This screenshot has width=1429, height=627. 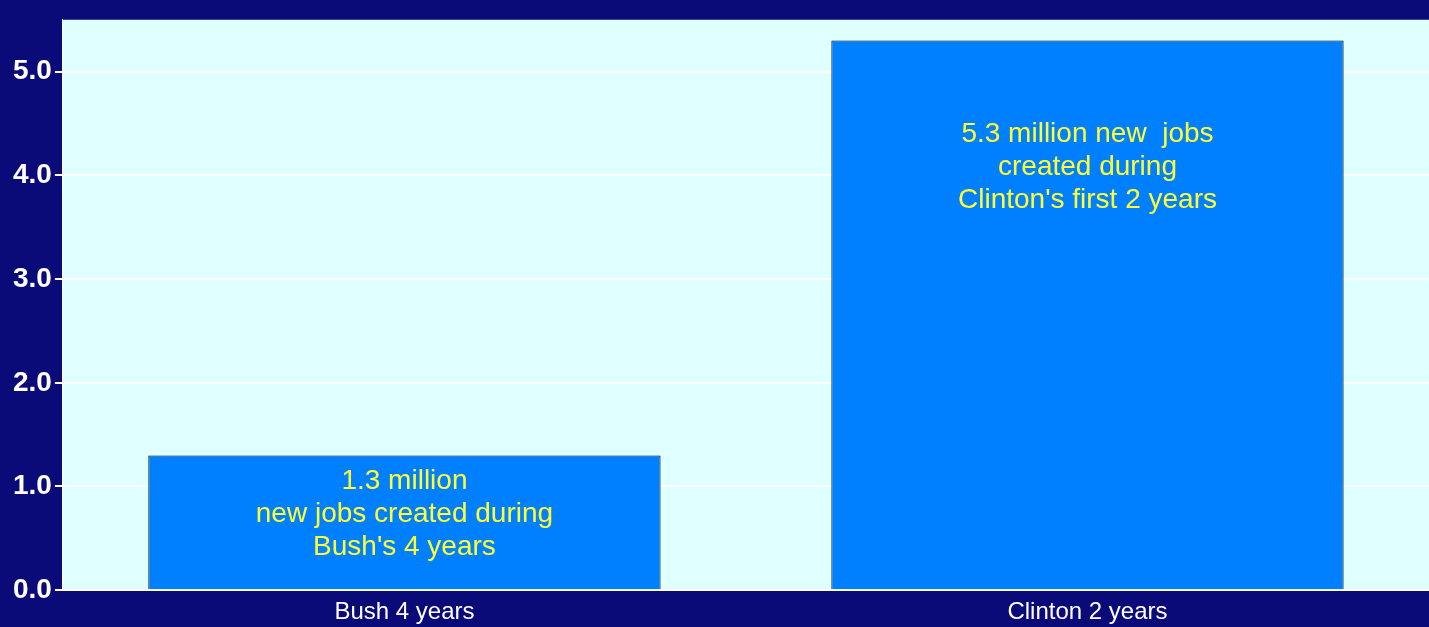 I want to click on x-tick-label: Clinton 2 years, so click(x=1087, y=611).